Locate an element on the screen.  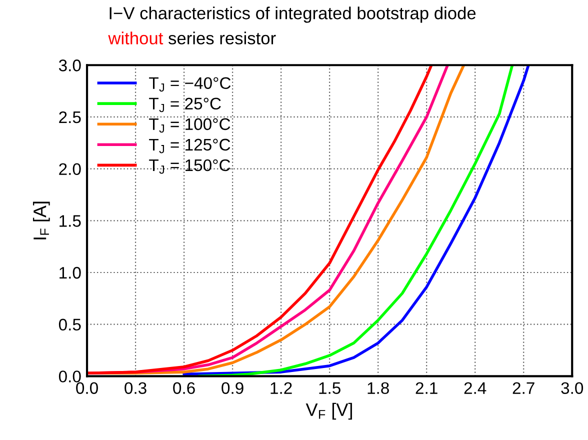
y-tick-label: 3.0 is located at coordinates (69, 66).